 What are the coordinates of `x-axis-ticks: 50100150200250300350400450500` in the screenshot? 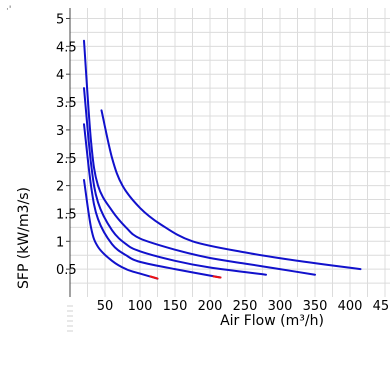 It's located at (243, 306).